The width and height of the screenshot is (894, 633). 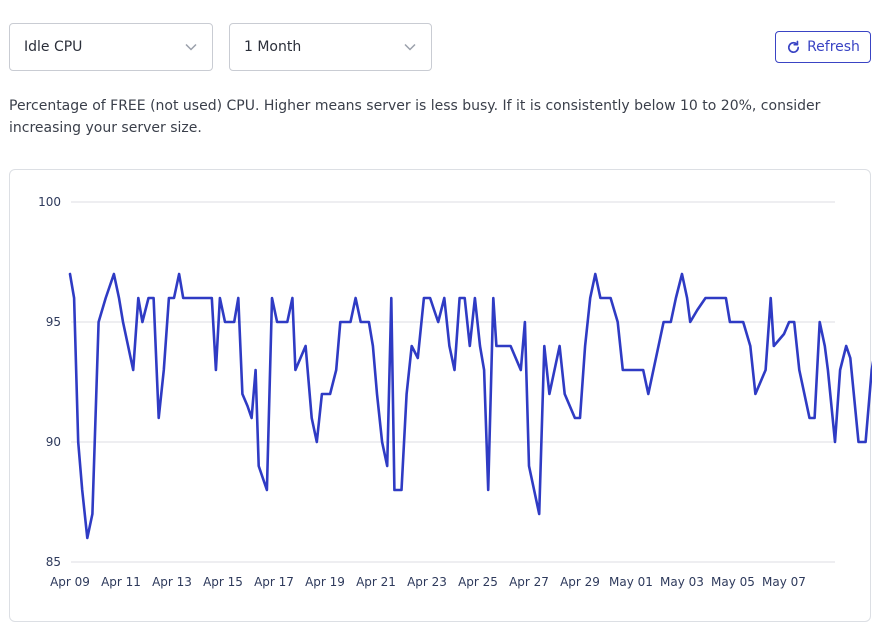 What do you see at coordinates (49, 202) in the screenshot?
I see `y-tick-label: 100` at bounding box center [49, 202].